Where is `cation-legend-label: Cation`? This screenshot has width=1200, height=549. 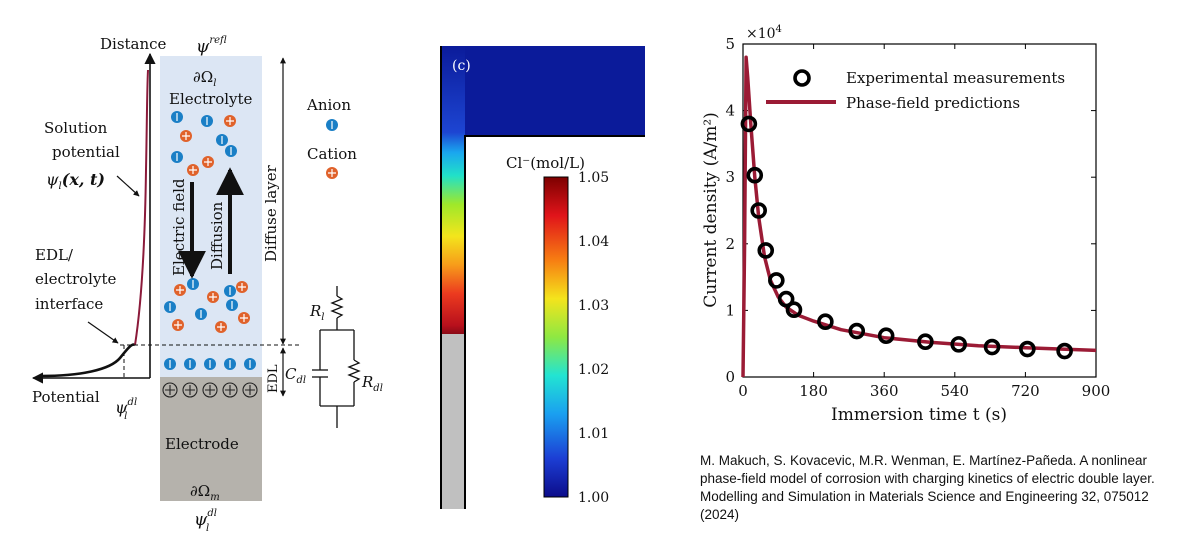
cation-legend-label: Cation is located at coordinates (332, 154).